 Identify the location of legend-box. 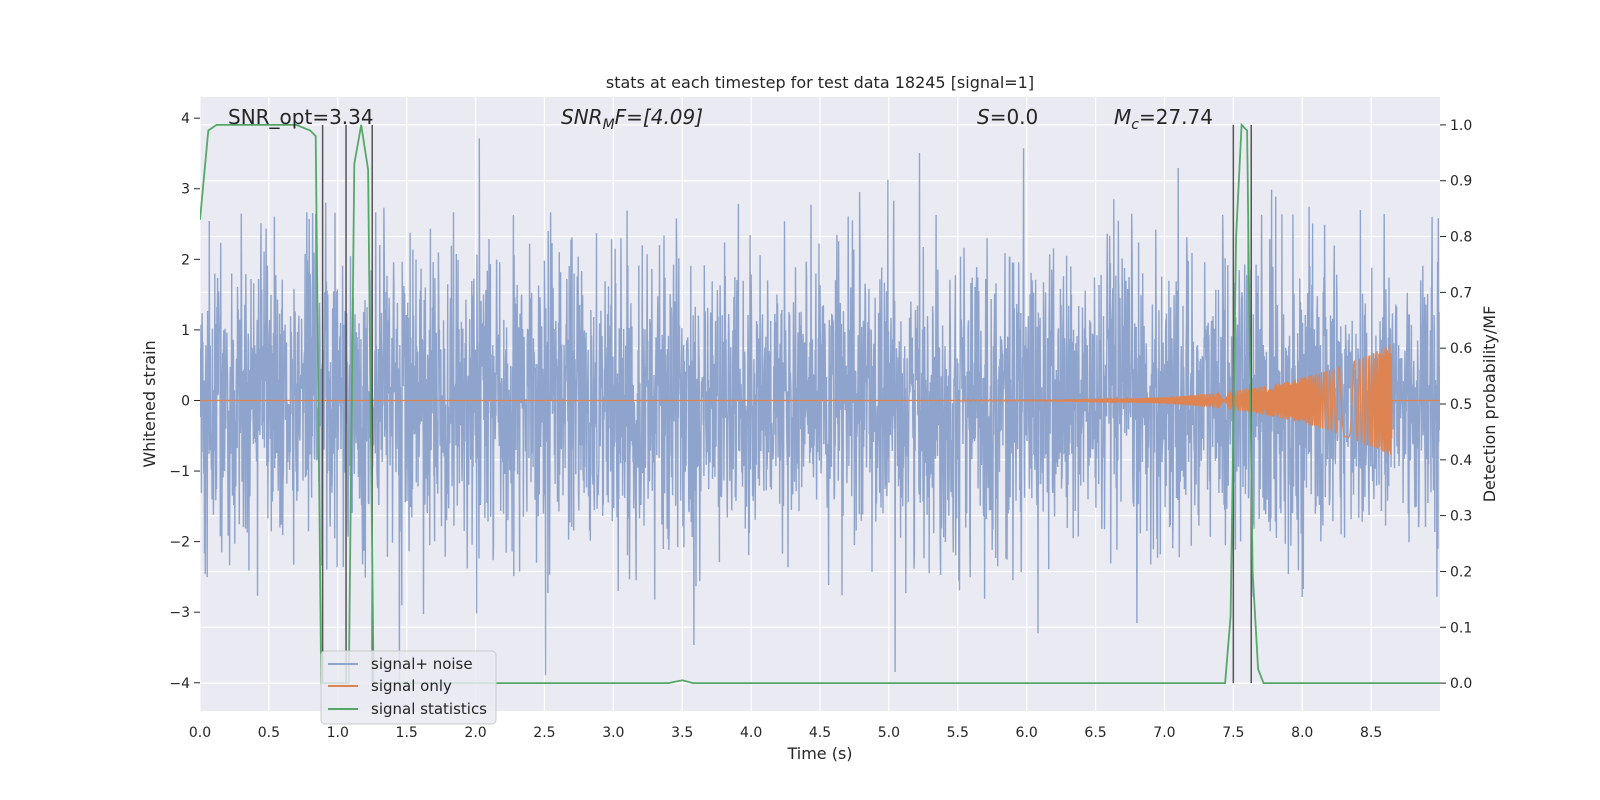
(408, 687).